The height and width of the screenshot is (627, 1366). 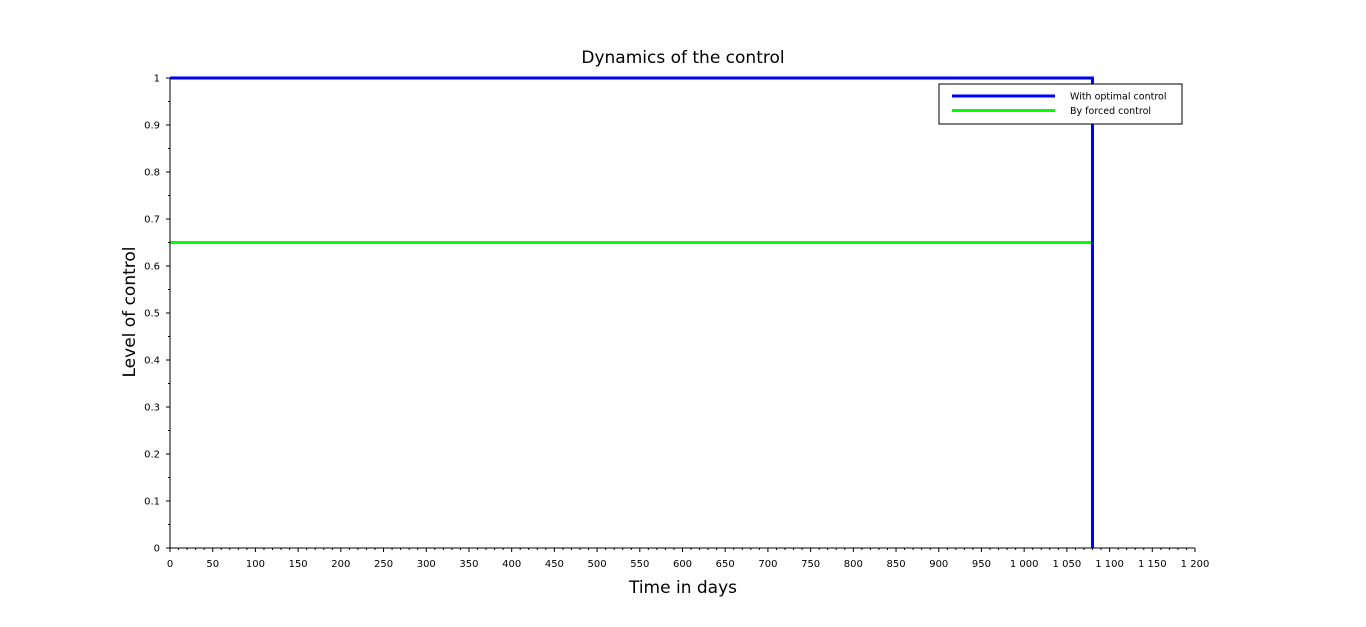 What do you see at coordinates (1195, 564) in the screenshot?
I see `x-tick-label: 1 200` at bounding box center [1195, 564].